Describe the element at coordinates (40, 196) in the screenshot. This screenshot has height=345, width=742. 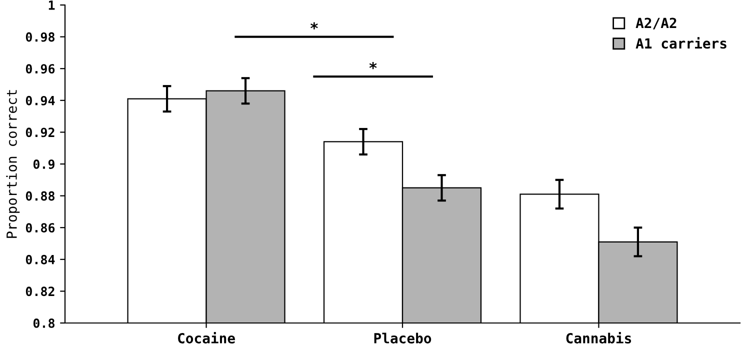
I see `y-tick-label: 0.88` at that location.